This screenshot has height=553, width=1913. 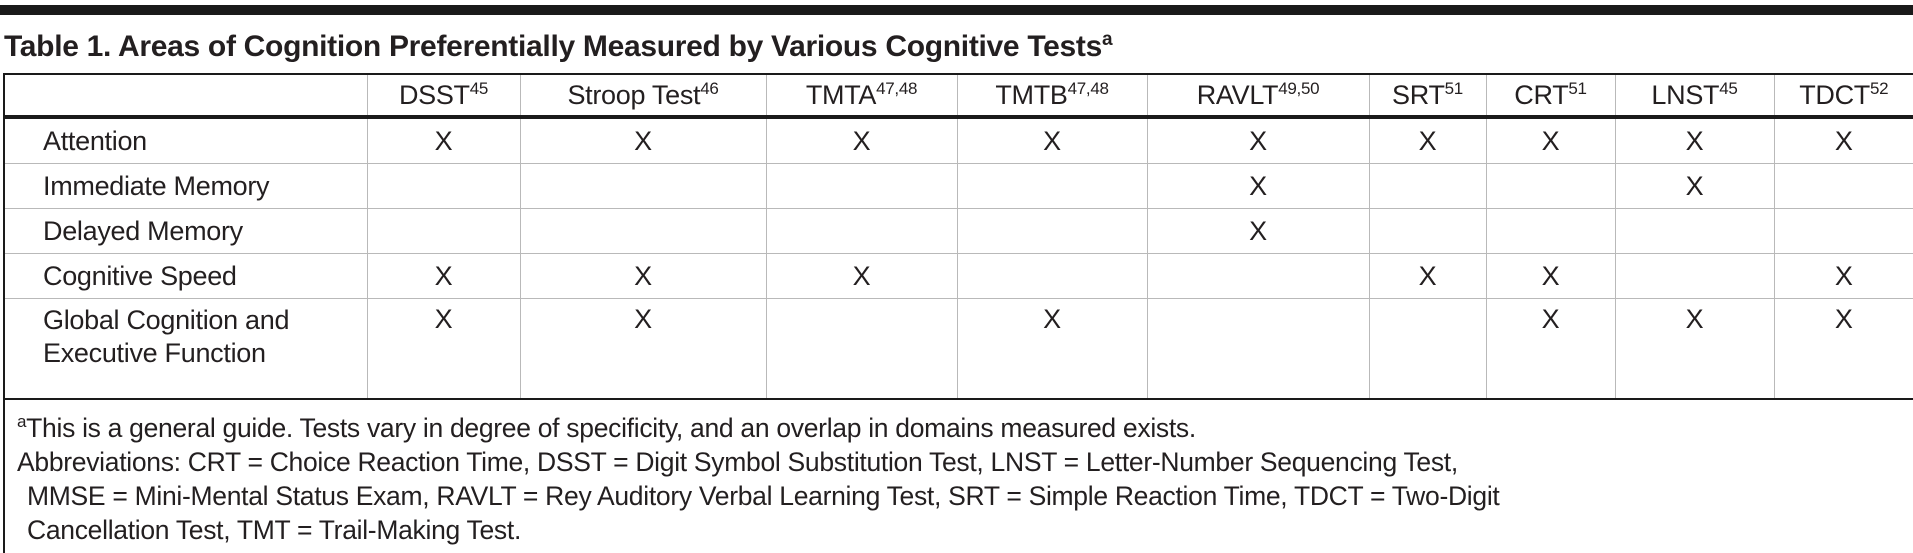 What do you see at coordinates (434, 95) in the screenshot?
I see `column-header-label: DSST` at bounding box center [434, 95].